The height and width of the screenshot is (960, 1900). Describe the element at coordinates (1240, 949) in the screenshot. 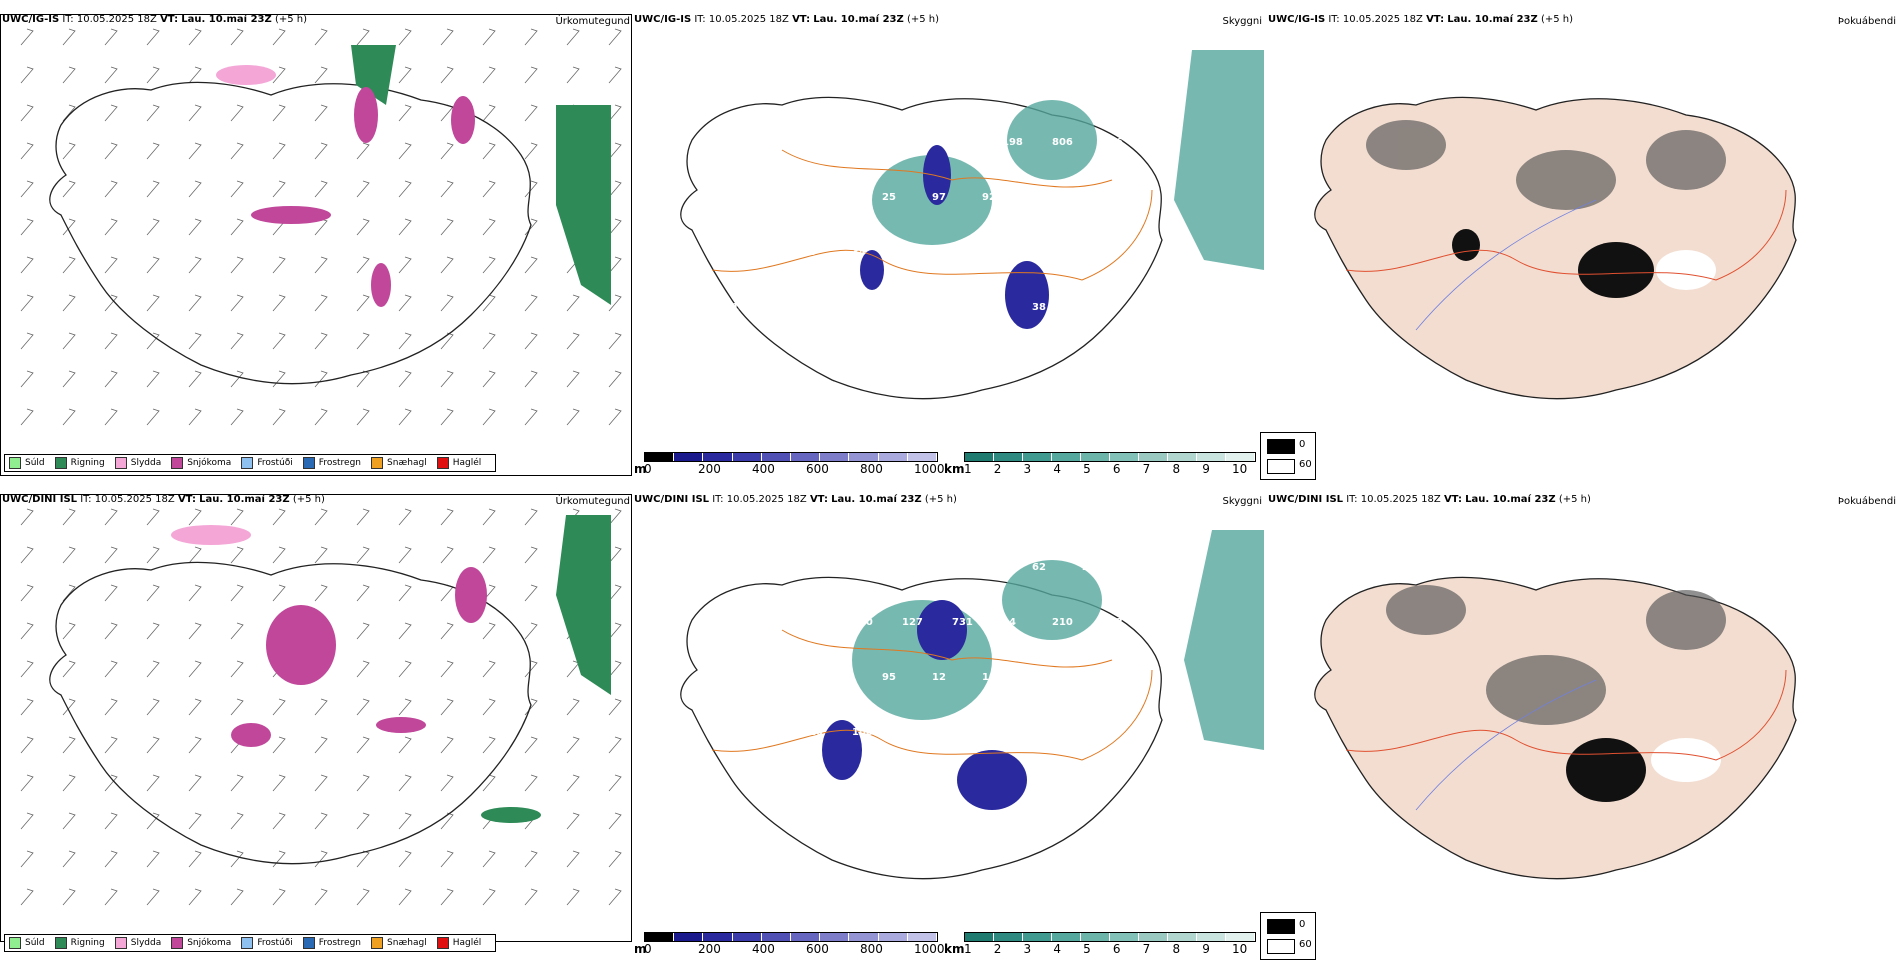

I see `colorbar-tick: 10` at that location.